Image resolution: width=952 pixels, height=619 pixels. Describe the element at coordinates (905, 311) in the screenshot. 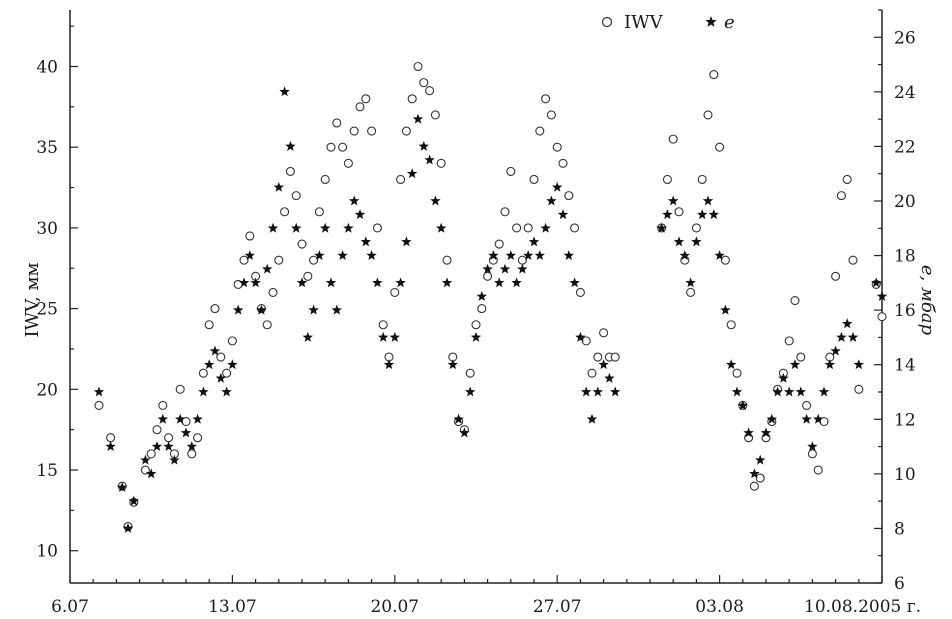

I see `right-tick-label: 16` at that location.